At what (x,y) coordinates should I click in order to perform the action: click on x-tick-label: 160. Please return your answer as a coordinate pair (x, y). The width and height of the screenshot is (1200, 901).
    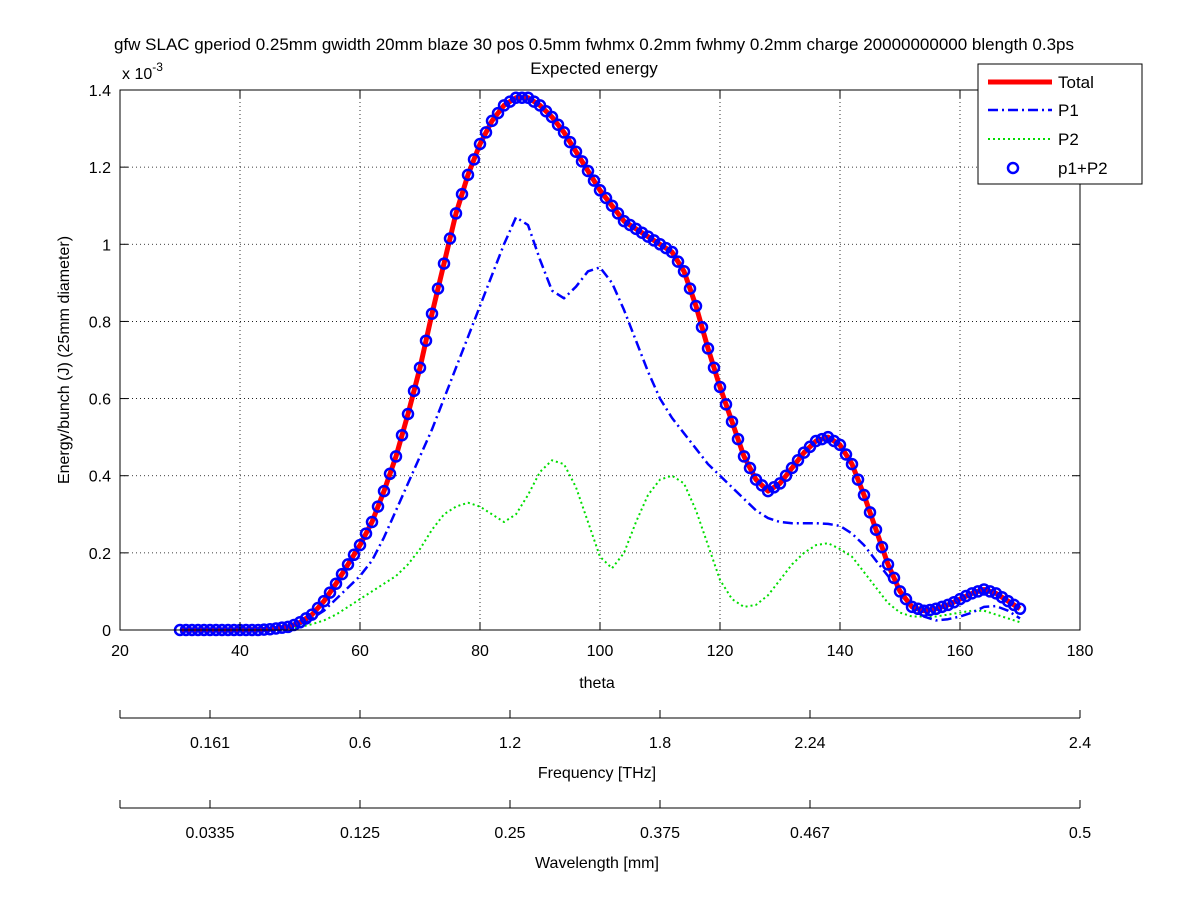
    Looking at the image, I should click on (960, 651).